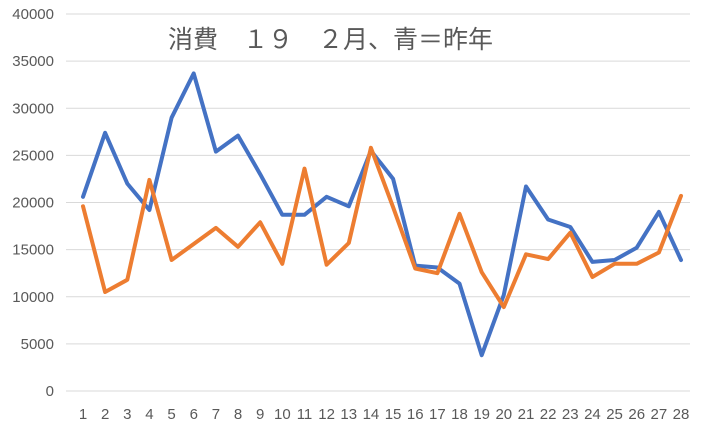  What do you see at coordinates (33, 61) in the screenshot?
I see `y-tick-label: 35000` at bounding box center [33, 61].